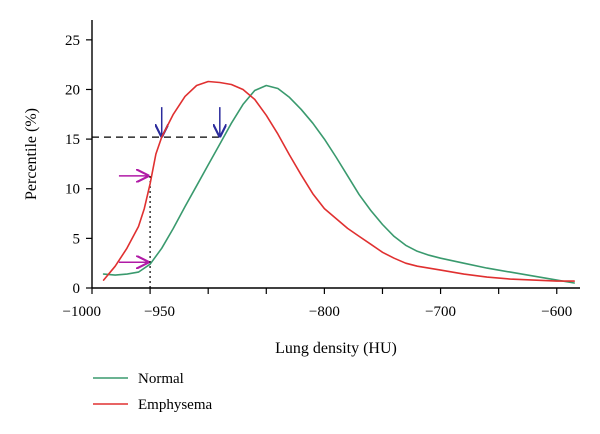 The height and width of the screenshot is (434, 600). What do you see at coordinates (72, 140) in the screenshot?
I see `y-tick-label: 15` at bounding box center [72, 140].